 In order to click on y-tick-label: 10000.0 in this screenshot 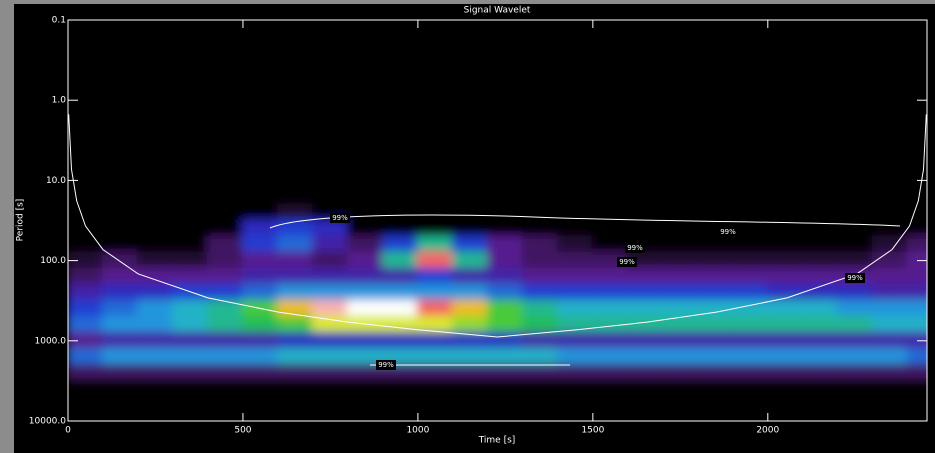, I will do `click(47, 422)`.